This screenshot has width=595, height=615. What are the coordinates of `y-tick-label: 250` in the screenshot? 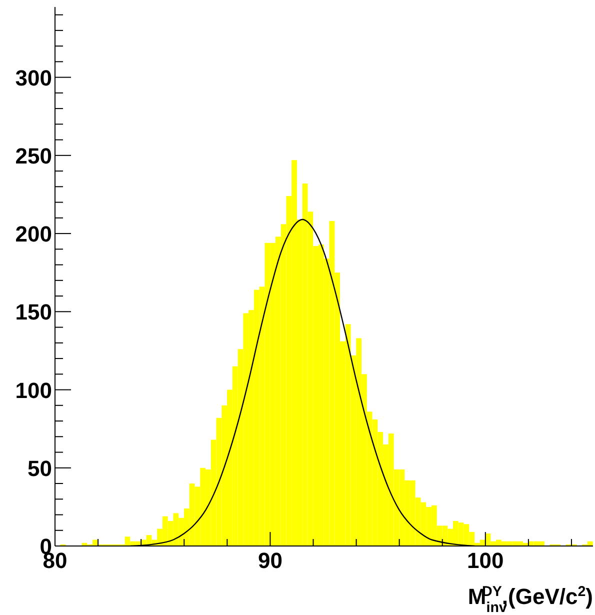 It's located at (33, 155).